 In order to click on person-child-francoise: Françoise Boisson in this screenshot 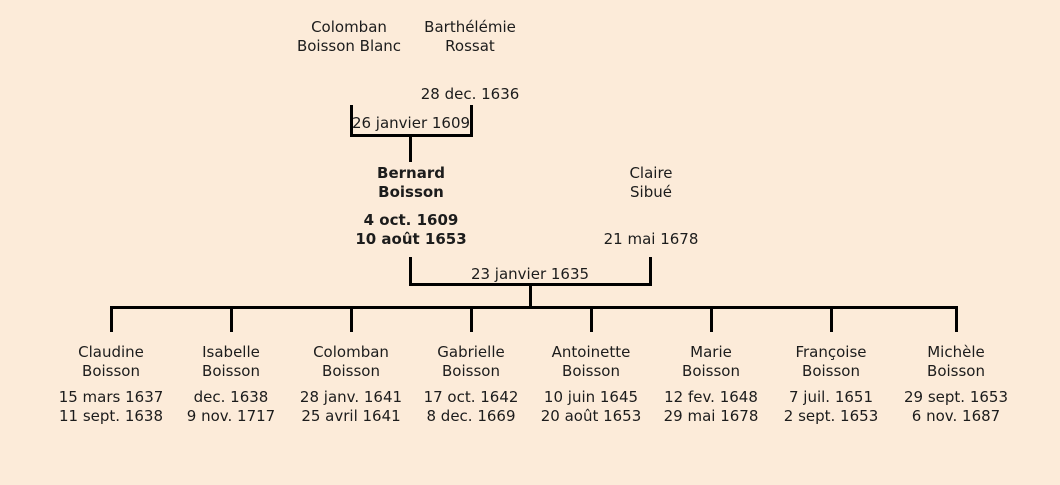, I will do `click(830, 362)`.